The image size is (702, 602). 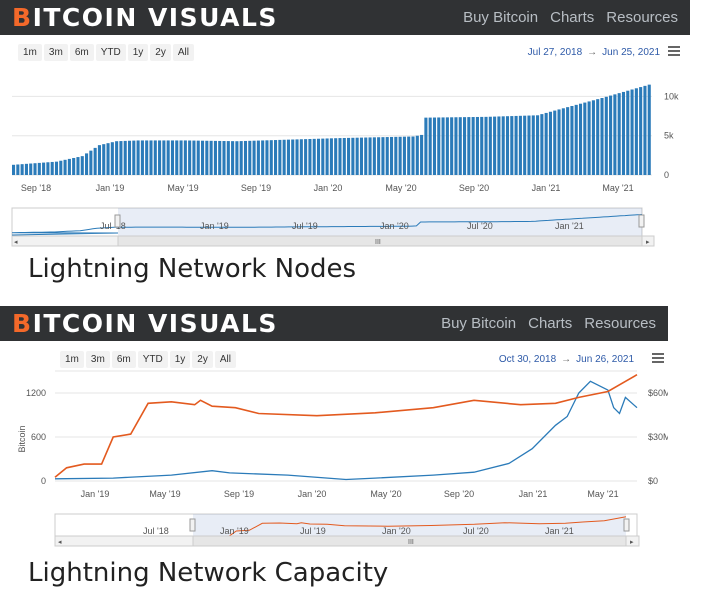 I want to click on range-2y-button-2: 2y, so click(x=202, y=359).